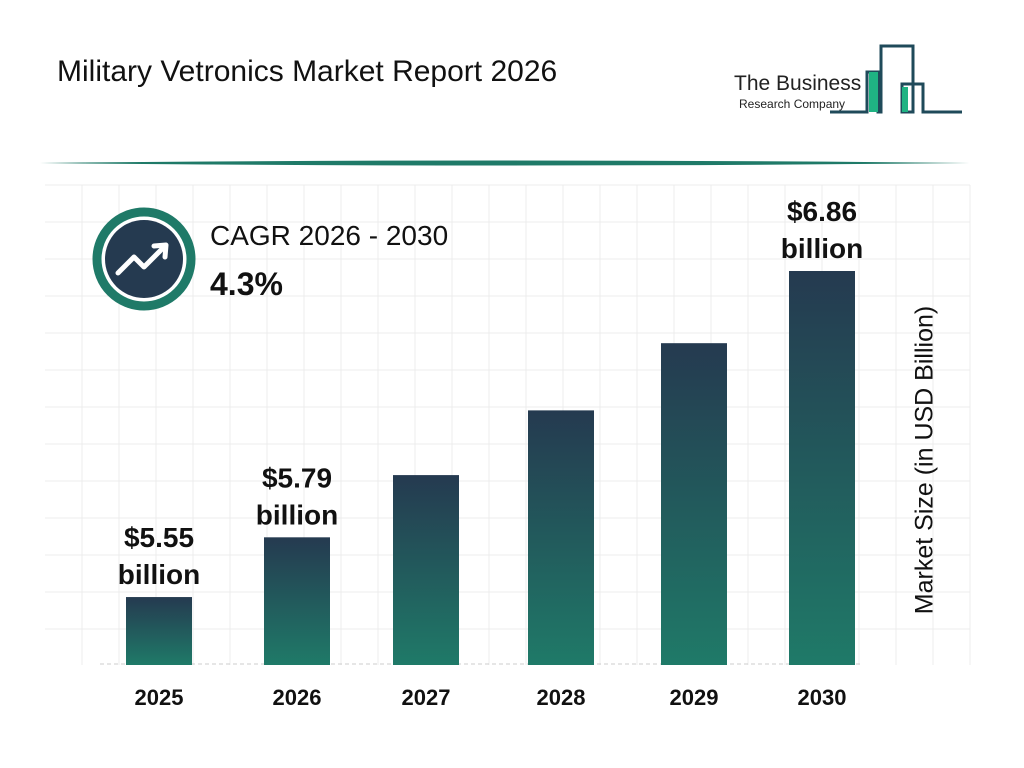 The width and height of the screenshot is (1024, 768). I want to click on y-axis-label: Market Size (in USD Billion), so click(924, 460).